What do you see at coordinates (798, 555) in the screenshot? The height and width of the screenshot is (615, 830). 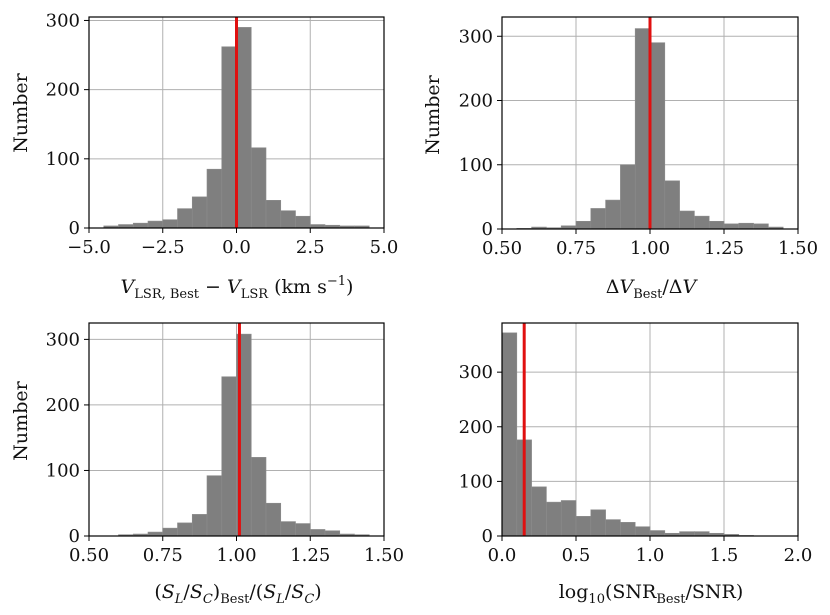 I see `x-tick-label: 2.0` at bounding box center [798, 555].